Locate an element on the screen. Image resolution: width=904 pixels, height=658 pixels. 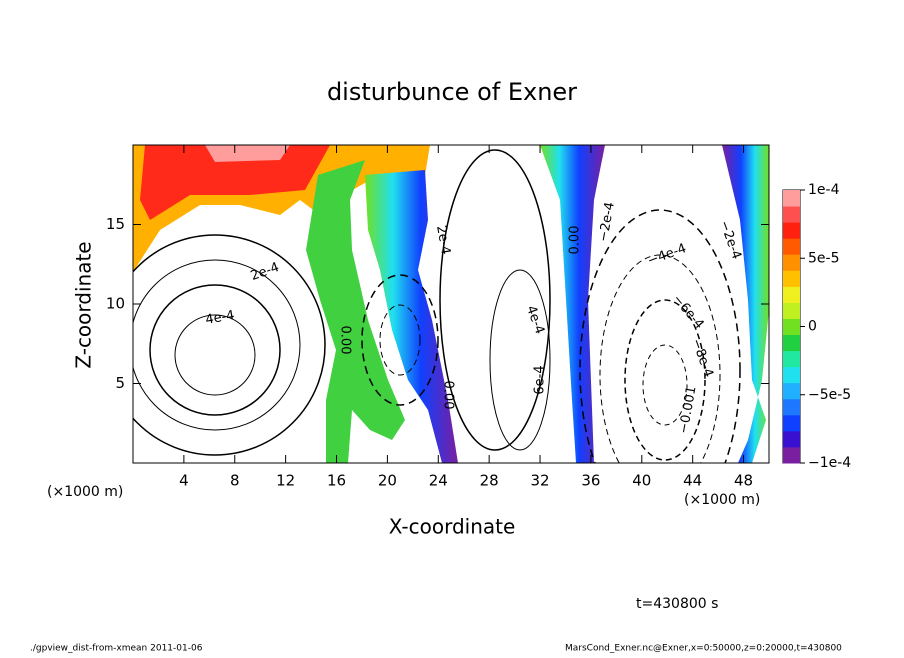
contour-label: −6e-4 is located at coordinates (687, 312).